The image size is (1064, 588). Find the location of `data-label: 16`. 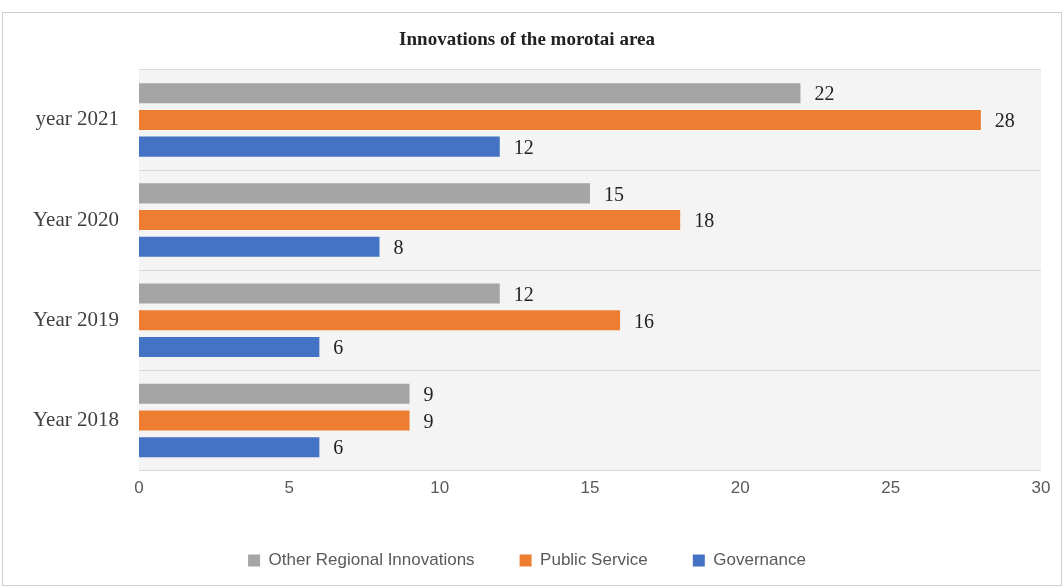

data-label: 16 is located at coordinates (644, 320).